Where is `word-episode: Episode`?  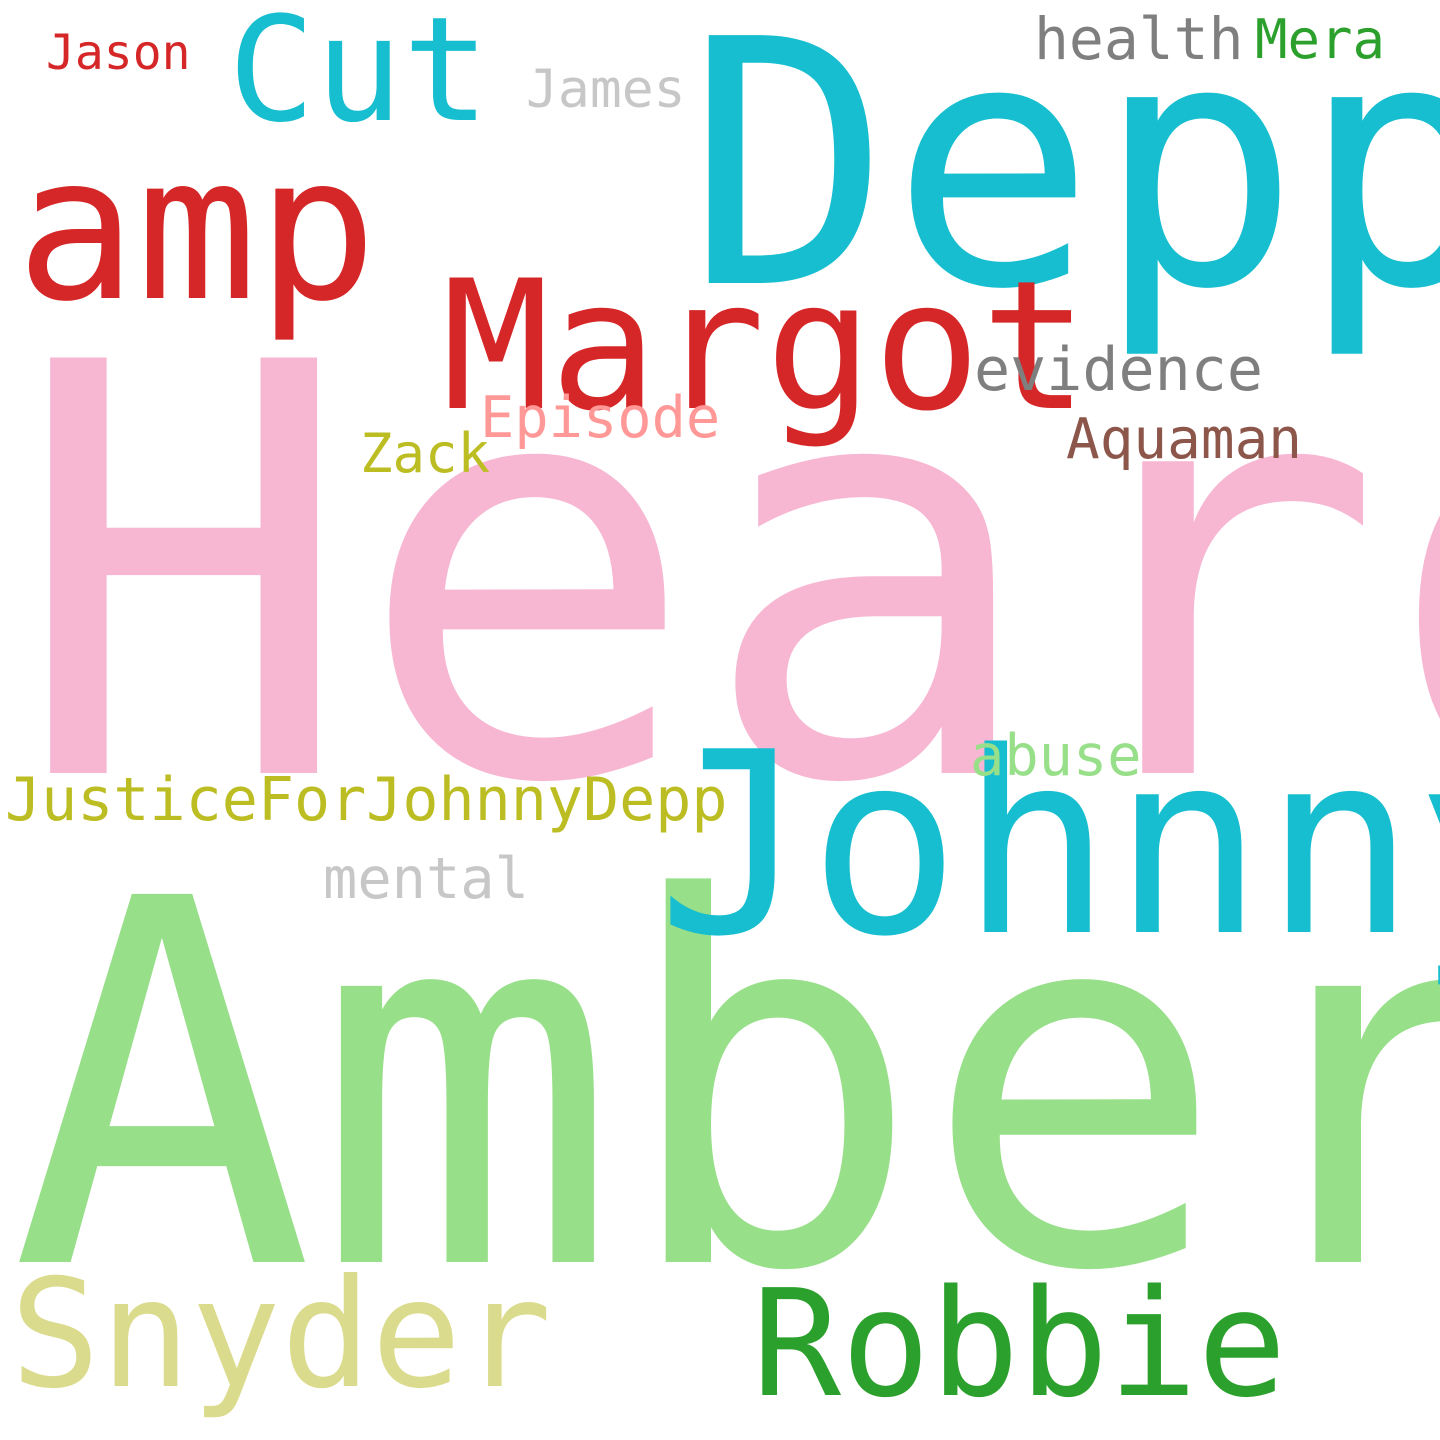 word-episode: Episode is located at coordinates (600, 418).